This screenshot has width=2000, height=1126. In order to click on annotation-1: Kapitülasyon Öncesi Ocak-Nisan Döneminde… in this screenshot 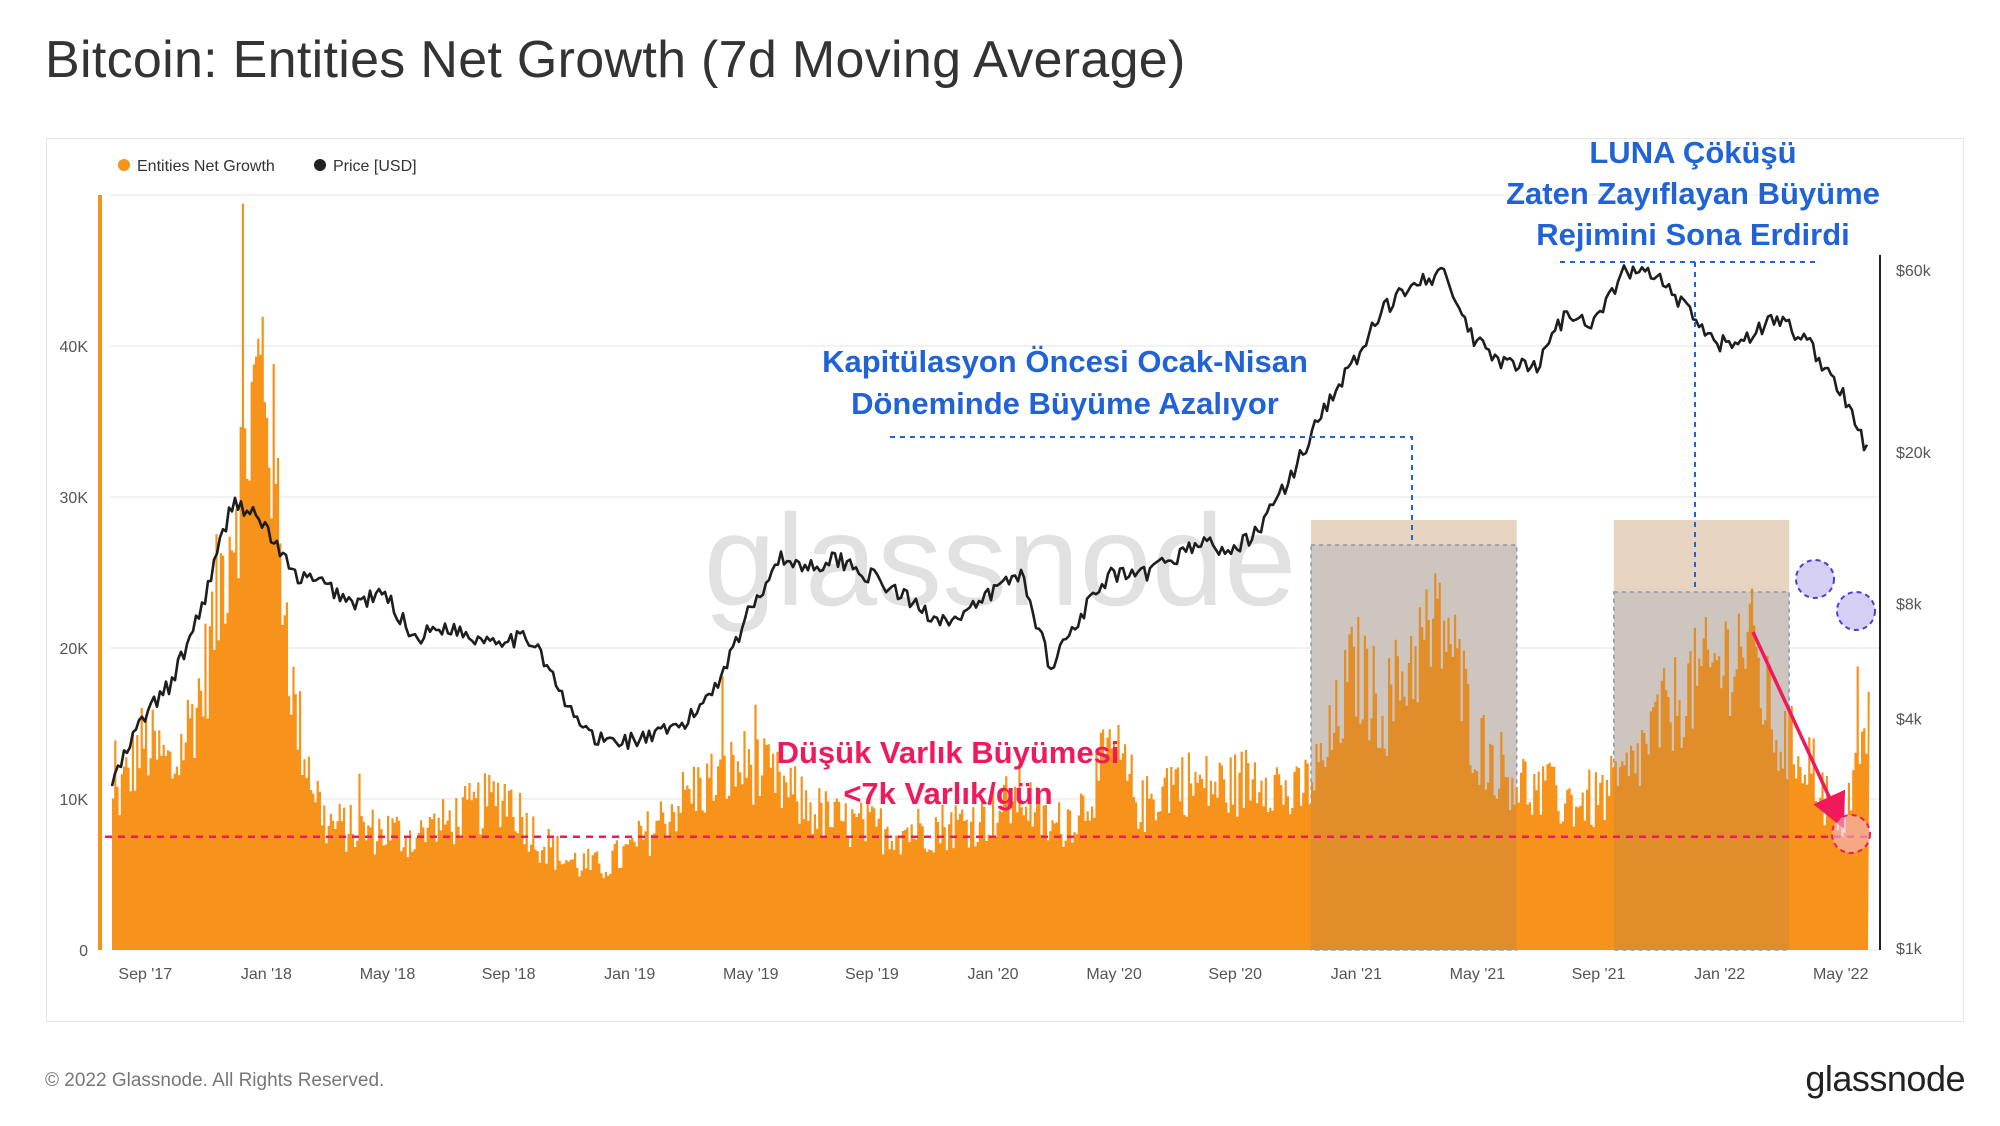, I will do `click(1065, 382)`.